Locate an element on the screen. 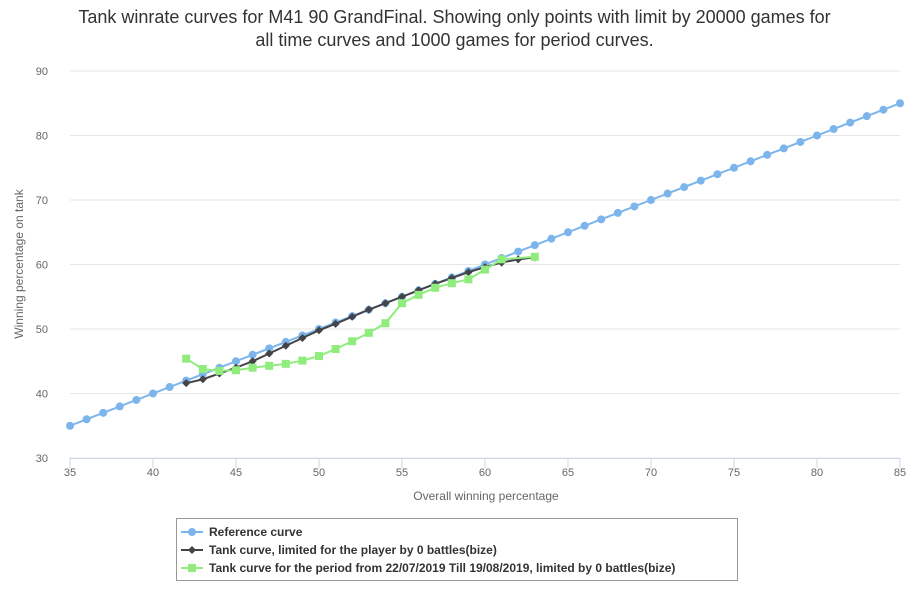  y-tick-label: 70 is located at coordinates (42, 201).